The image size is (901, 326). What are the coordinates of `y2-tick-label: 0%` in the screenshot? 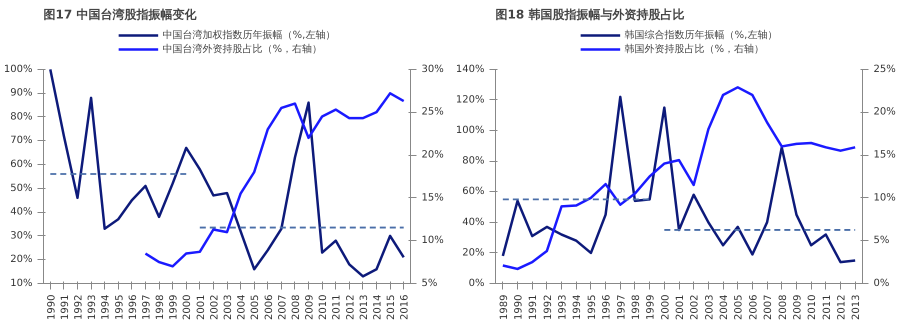 It's located at (882, 283).